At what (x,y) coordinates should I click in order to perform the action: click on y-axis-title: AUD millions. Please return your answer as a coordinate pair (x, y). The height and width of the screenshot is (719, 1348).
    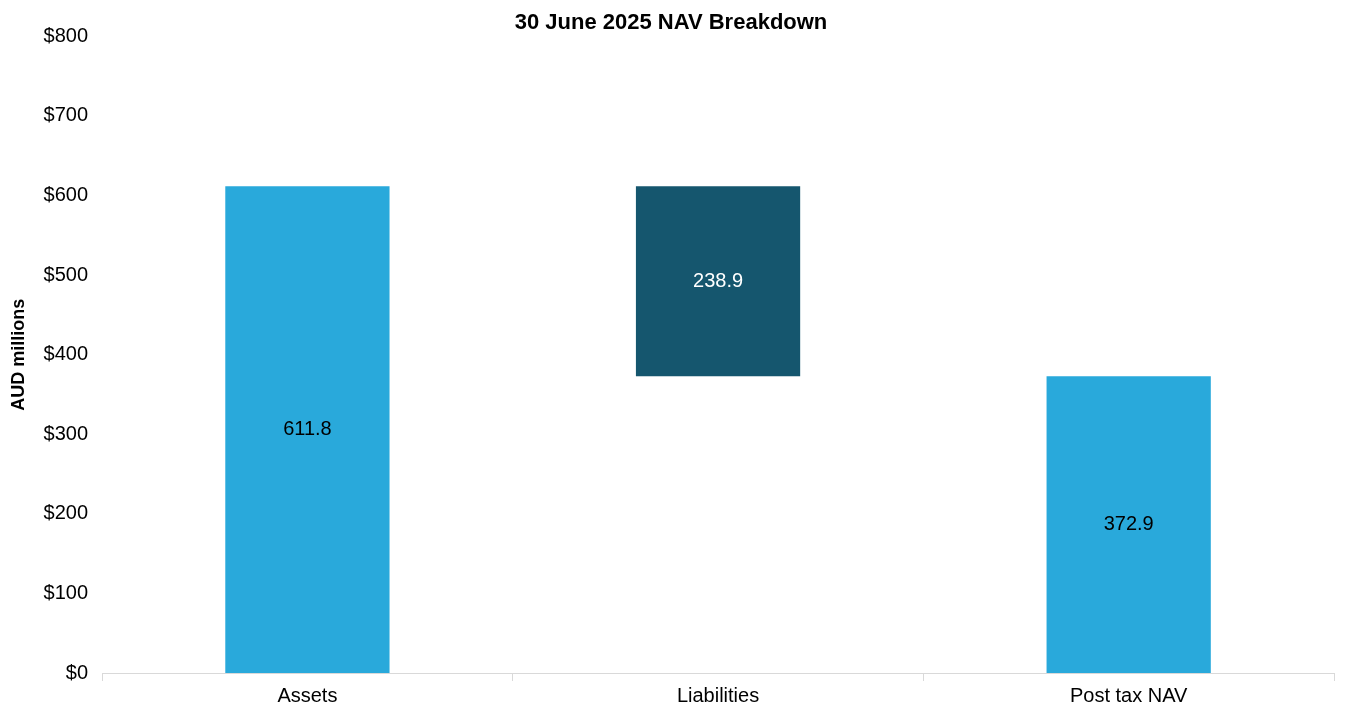
    Looking at the image, I should click on (17, 354).